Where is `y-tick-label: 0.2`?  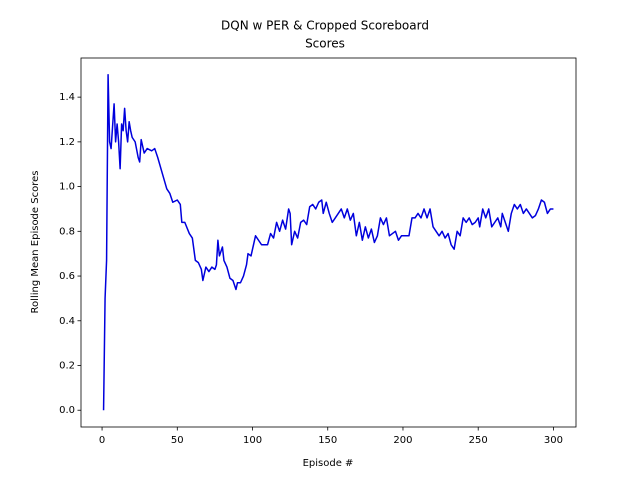 y-tick-label: 0.2 is located at coordinates (67, 366).